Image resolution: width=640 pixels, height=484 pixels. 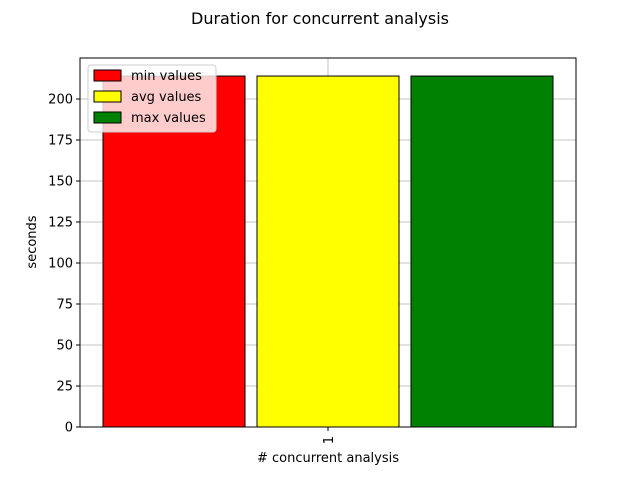 What do you see at coordinates (328, 458) in the screenshot?
I see `x-axis-label: # concurrent analysis` at bounding box center [328, 458].